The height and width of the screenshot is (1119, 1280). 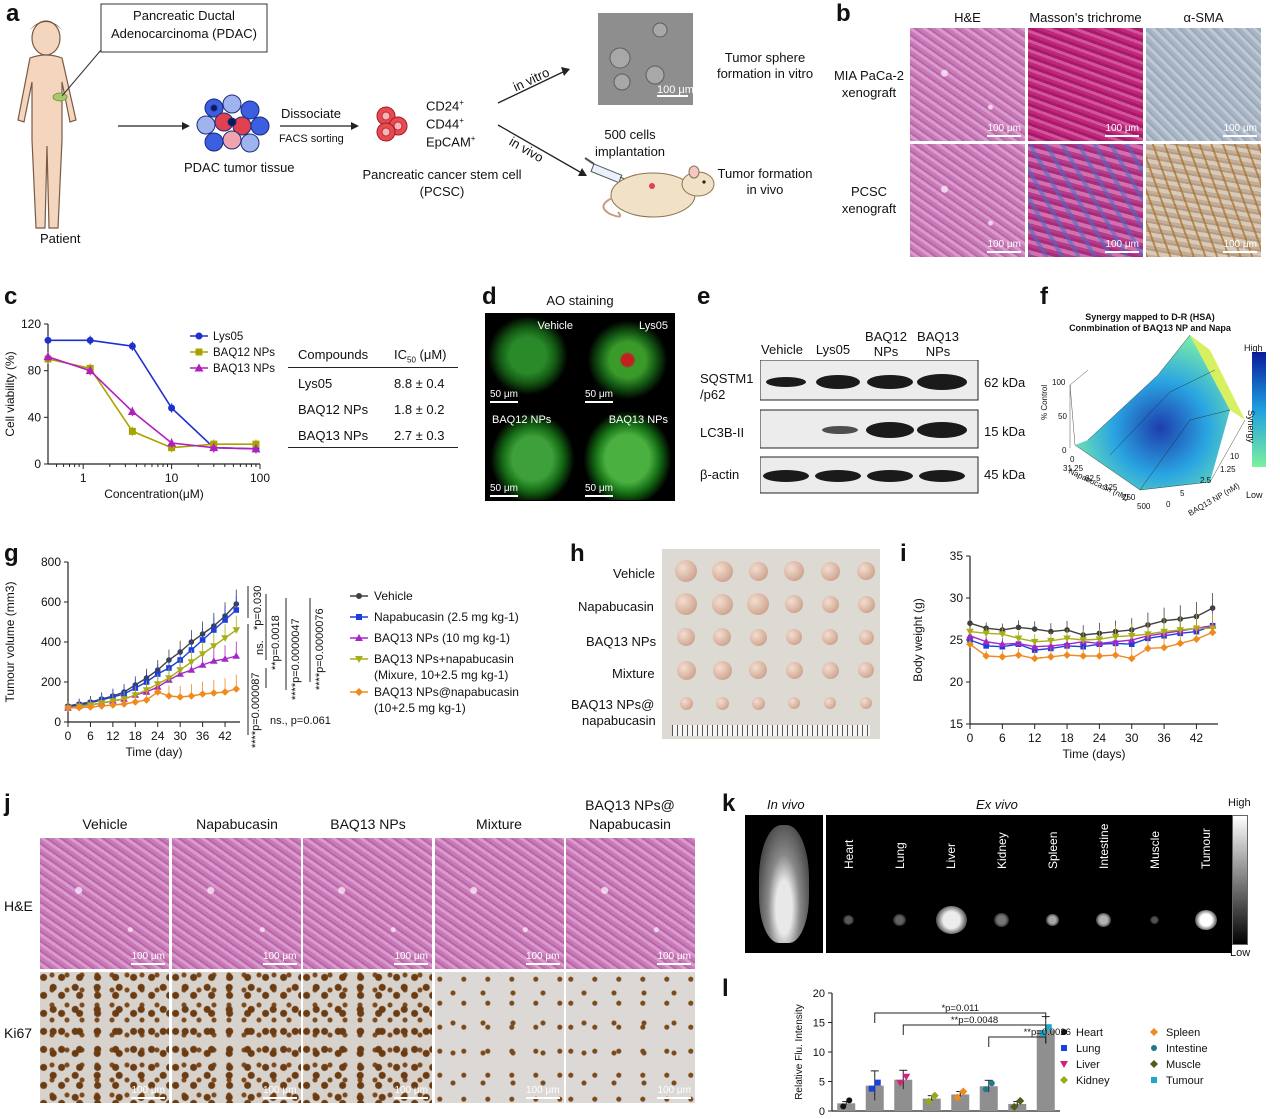 What do you see at coordinates (35, 371) in the screenshot?
I see `c-y-tick-label: 80` at bounding box center [35, 371].